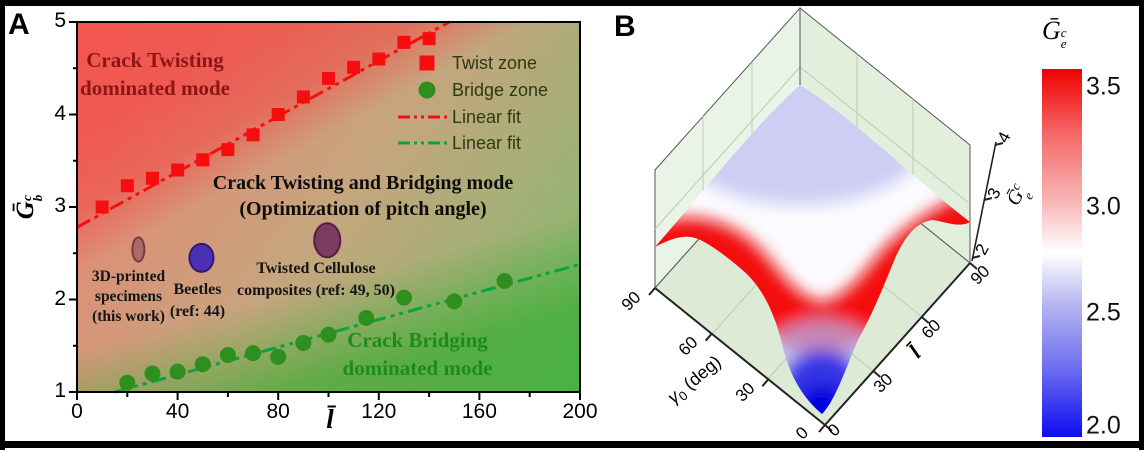 The width and height of the screenshot is (1144, 450). I want to click on z-tick-2: 2, so click(982, 249).